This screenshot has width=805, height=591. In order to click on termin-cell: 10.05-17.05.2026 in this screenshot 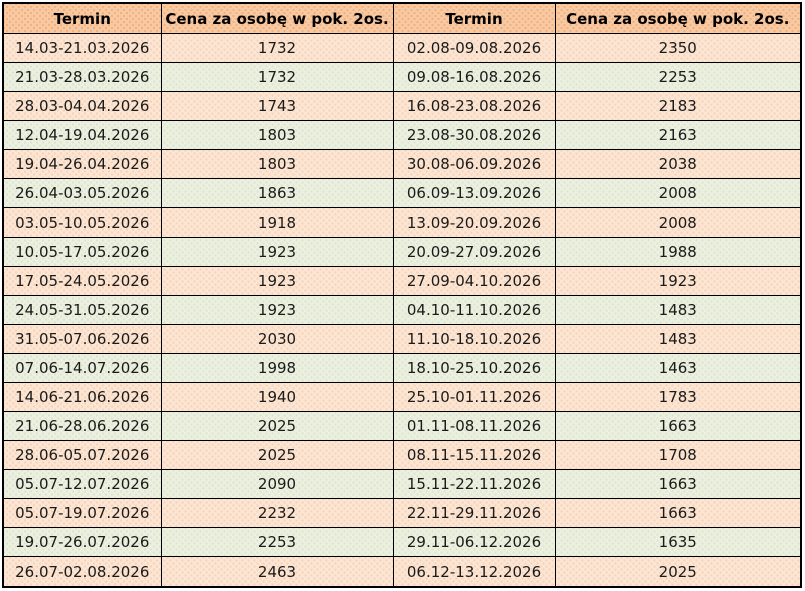, I will do `click(82, 251)`.